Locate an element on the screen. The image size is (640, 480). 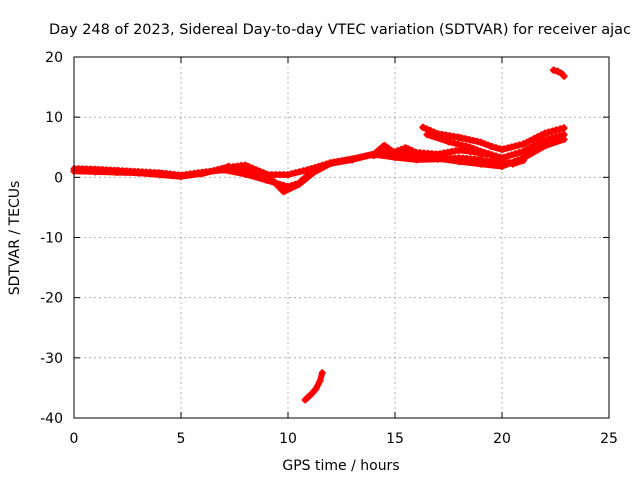
x-tick-label: 5 is located at coordinates (181, 439).